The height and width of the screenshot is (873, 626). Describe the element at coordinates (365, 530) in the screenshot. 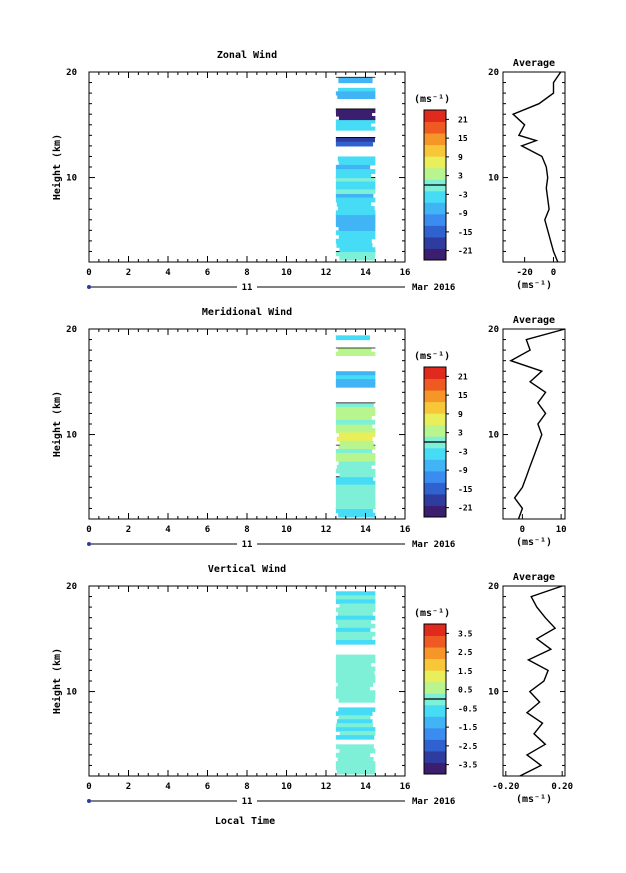

I see `x-tick-label: 14` at that location.